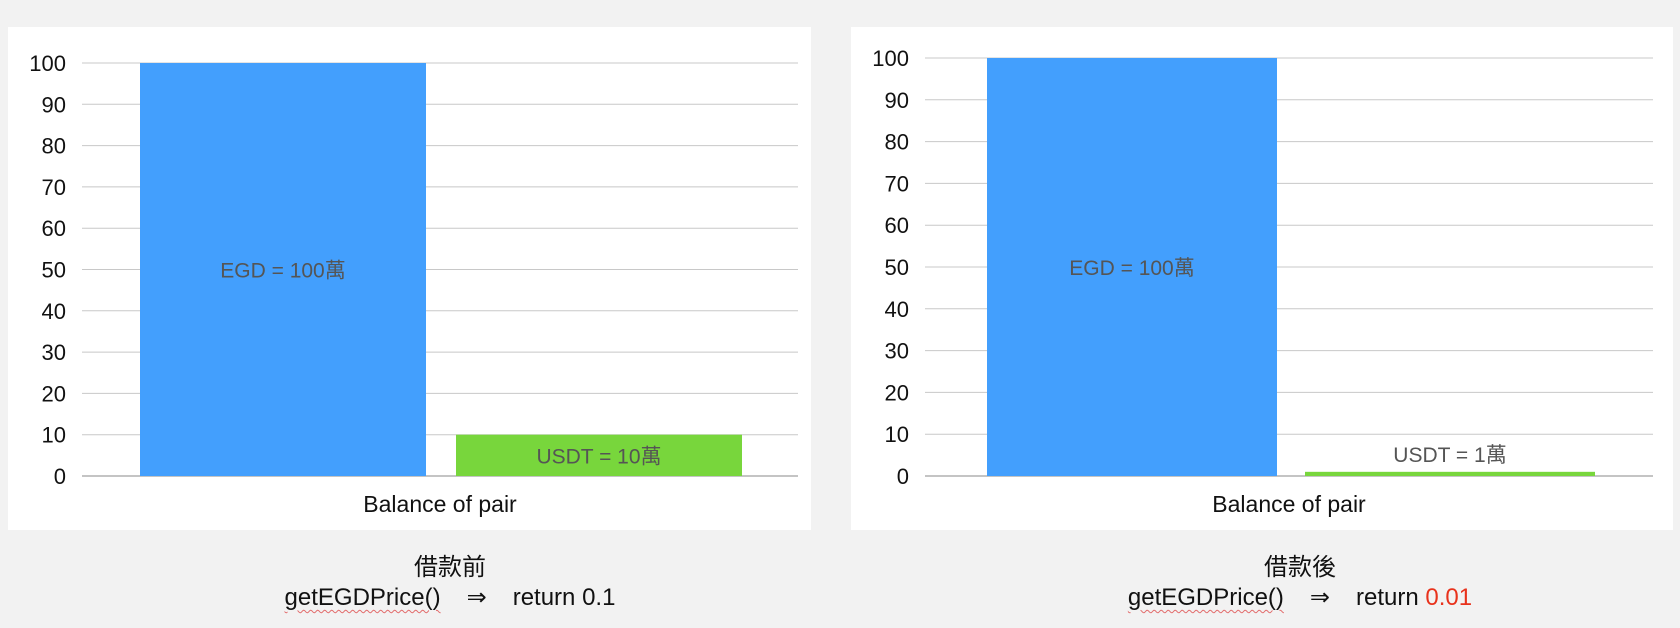 The height and width of the screenshot is (628, 1680). I want to click on bar-data-label: USDT = 1萬, so click(1449, 455).